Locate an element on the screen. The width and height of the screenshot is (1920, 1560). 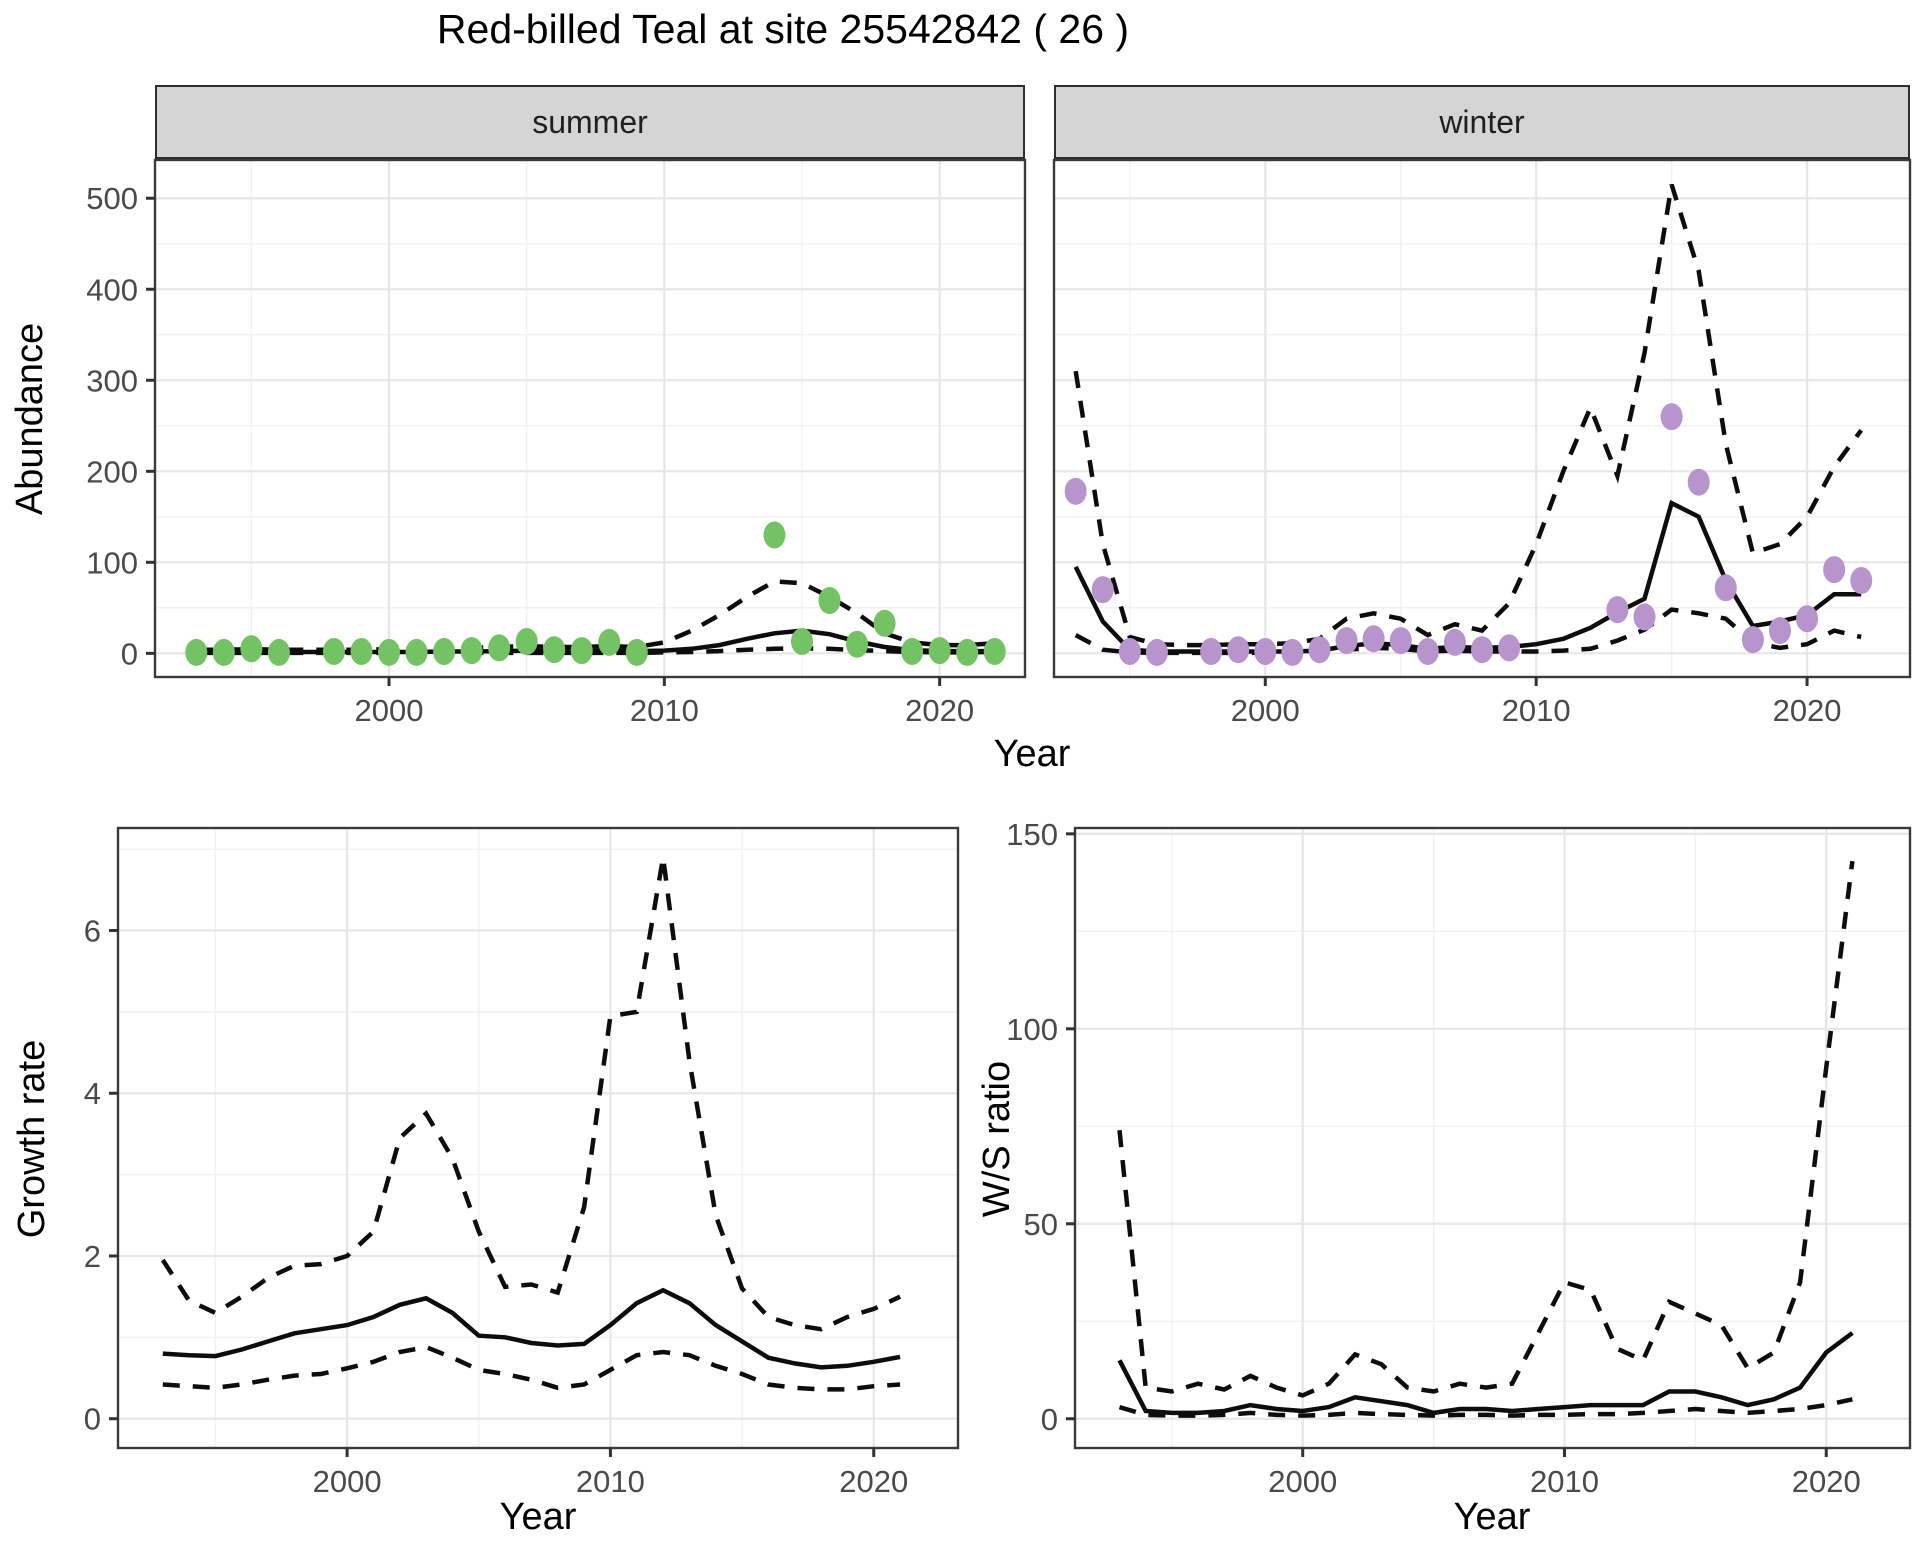
y-tick-label: 300 is located at coordinates (112, 380).